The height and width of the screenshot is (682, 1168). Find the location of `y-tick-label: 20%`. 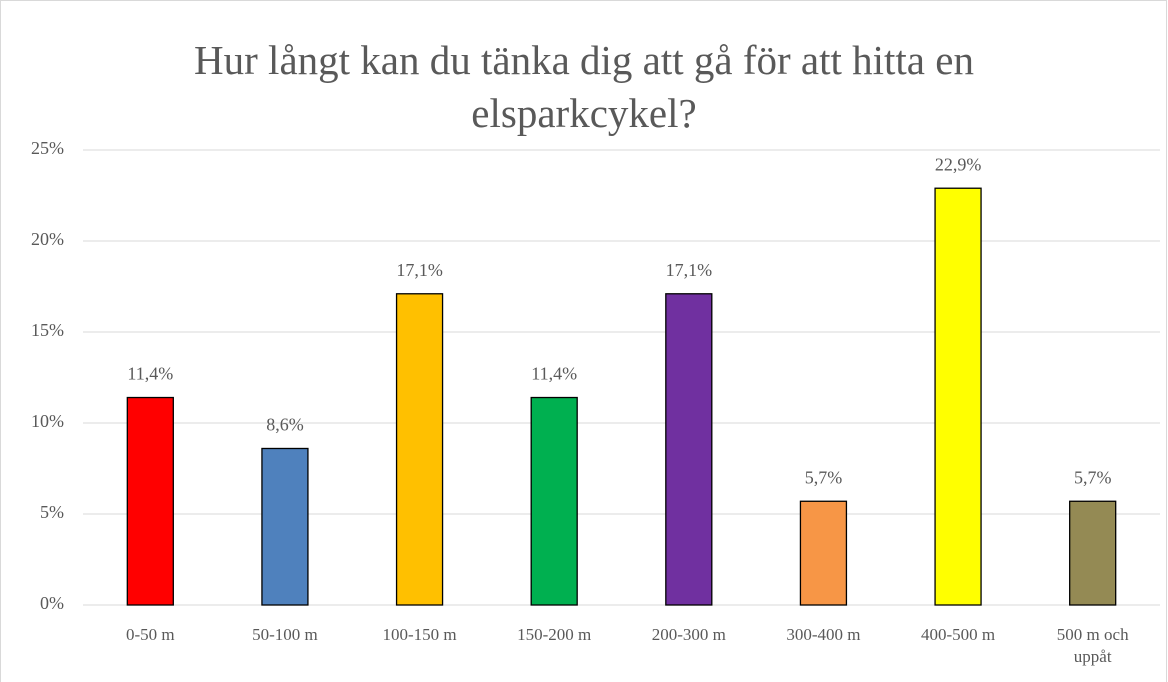

y-tick-label: 20% is located at coordinates (47, 239).